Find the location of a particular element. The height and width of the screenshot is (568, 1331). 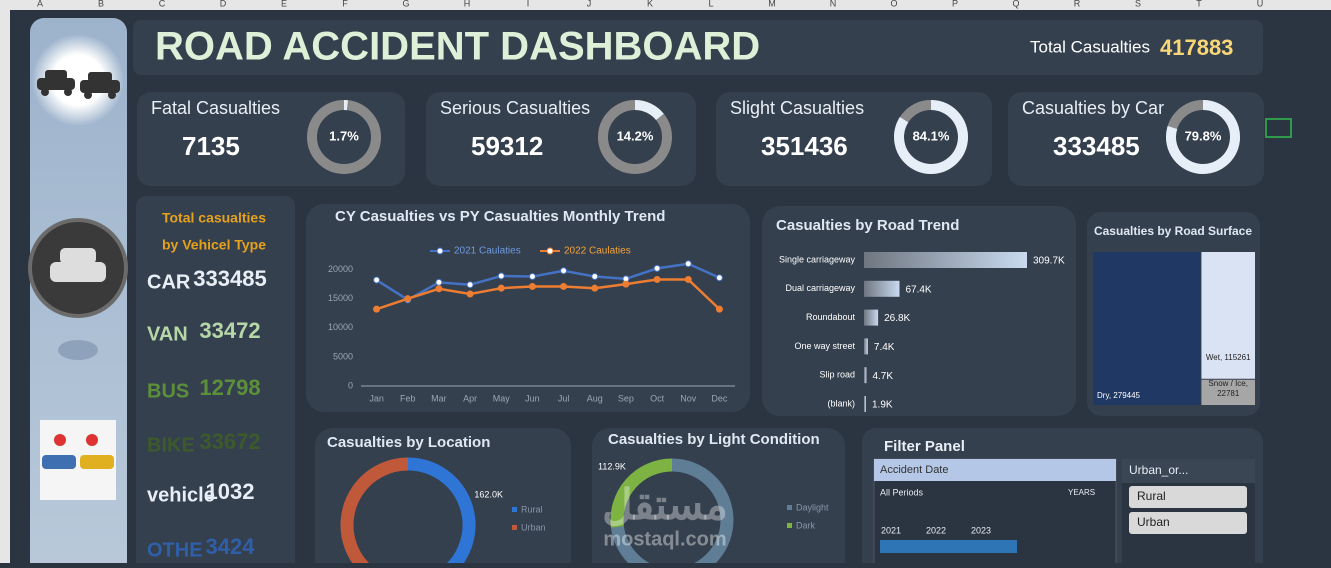

kpi-name: Slight Casualties is located at coordinates (797, 108).